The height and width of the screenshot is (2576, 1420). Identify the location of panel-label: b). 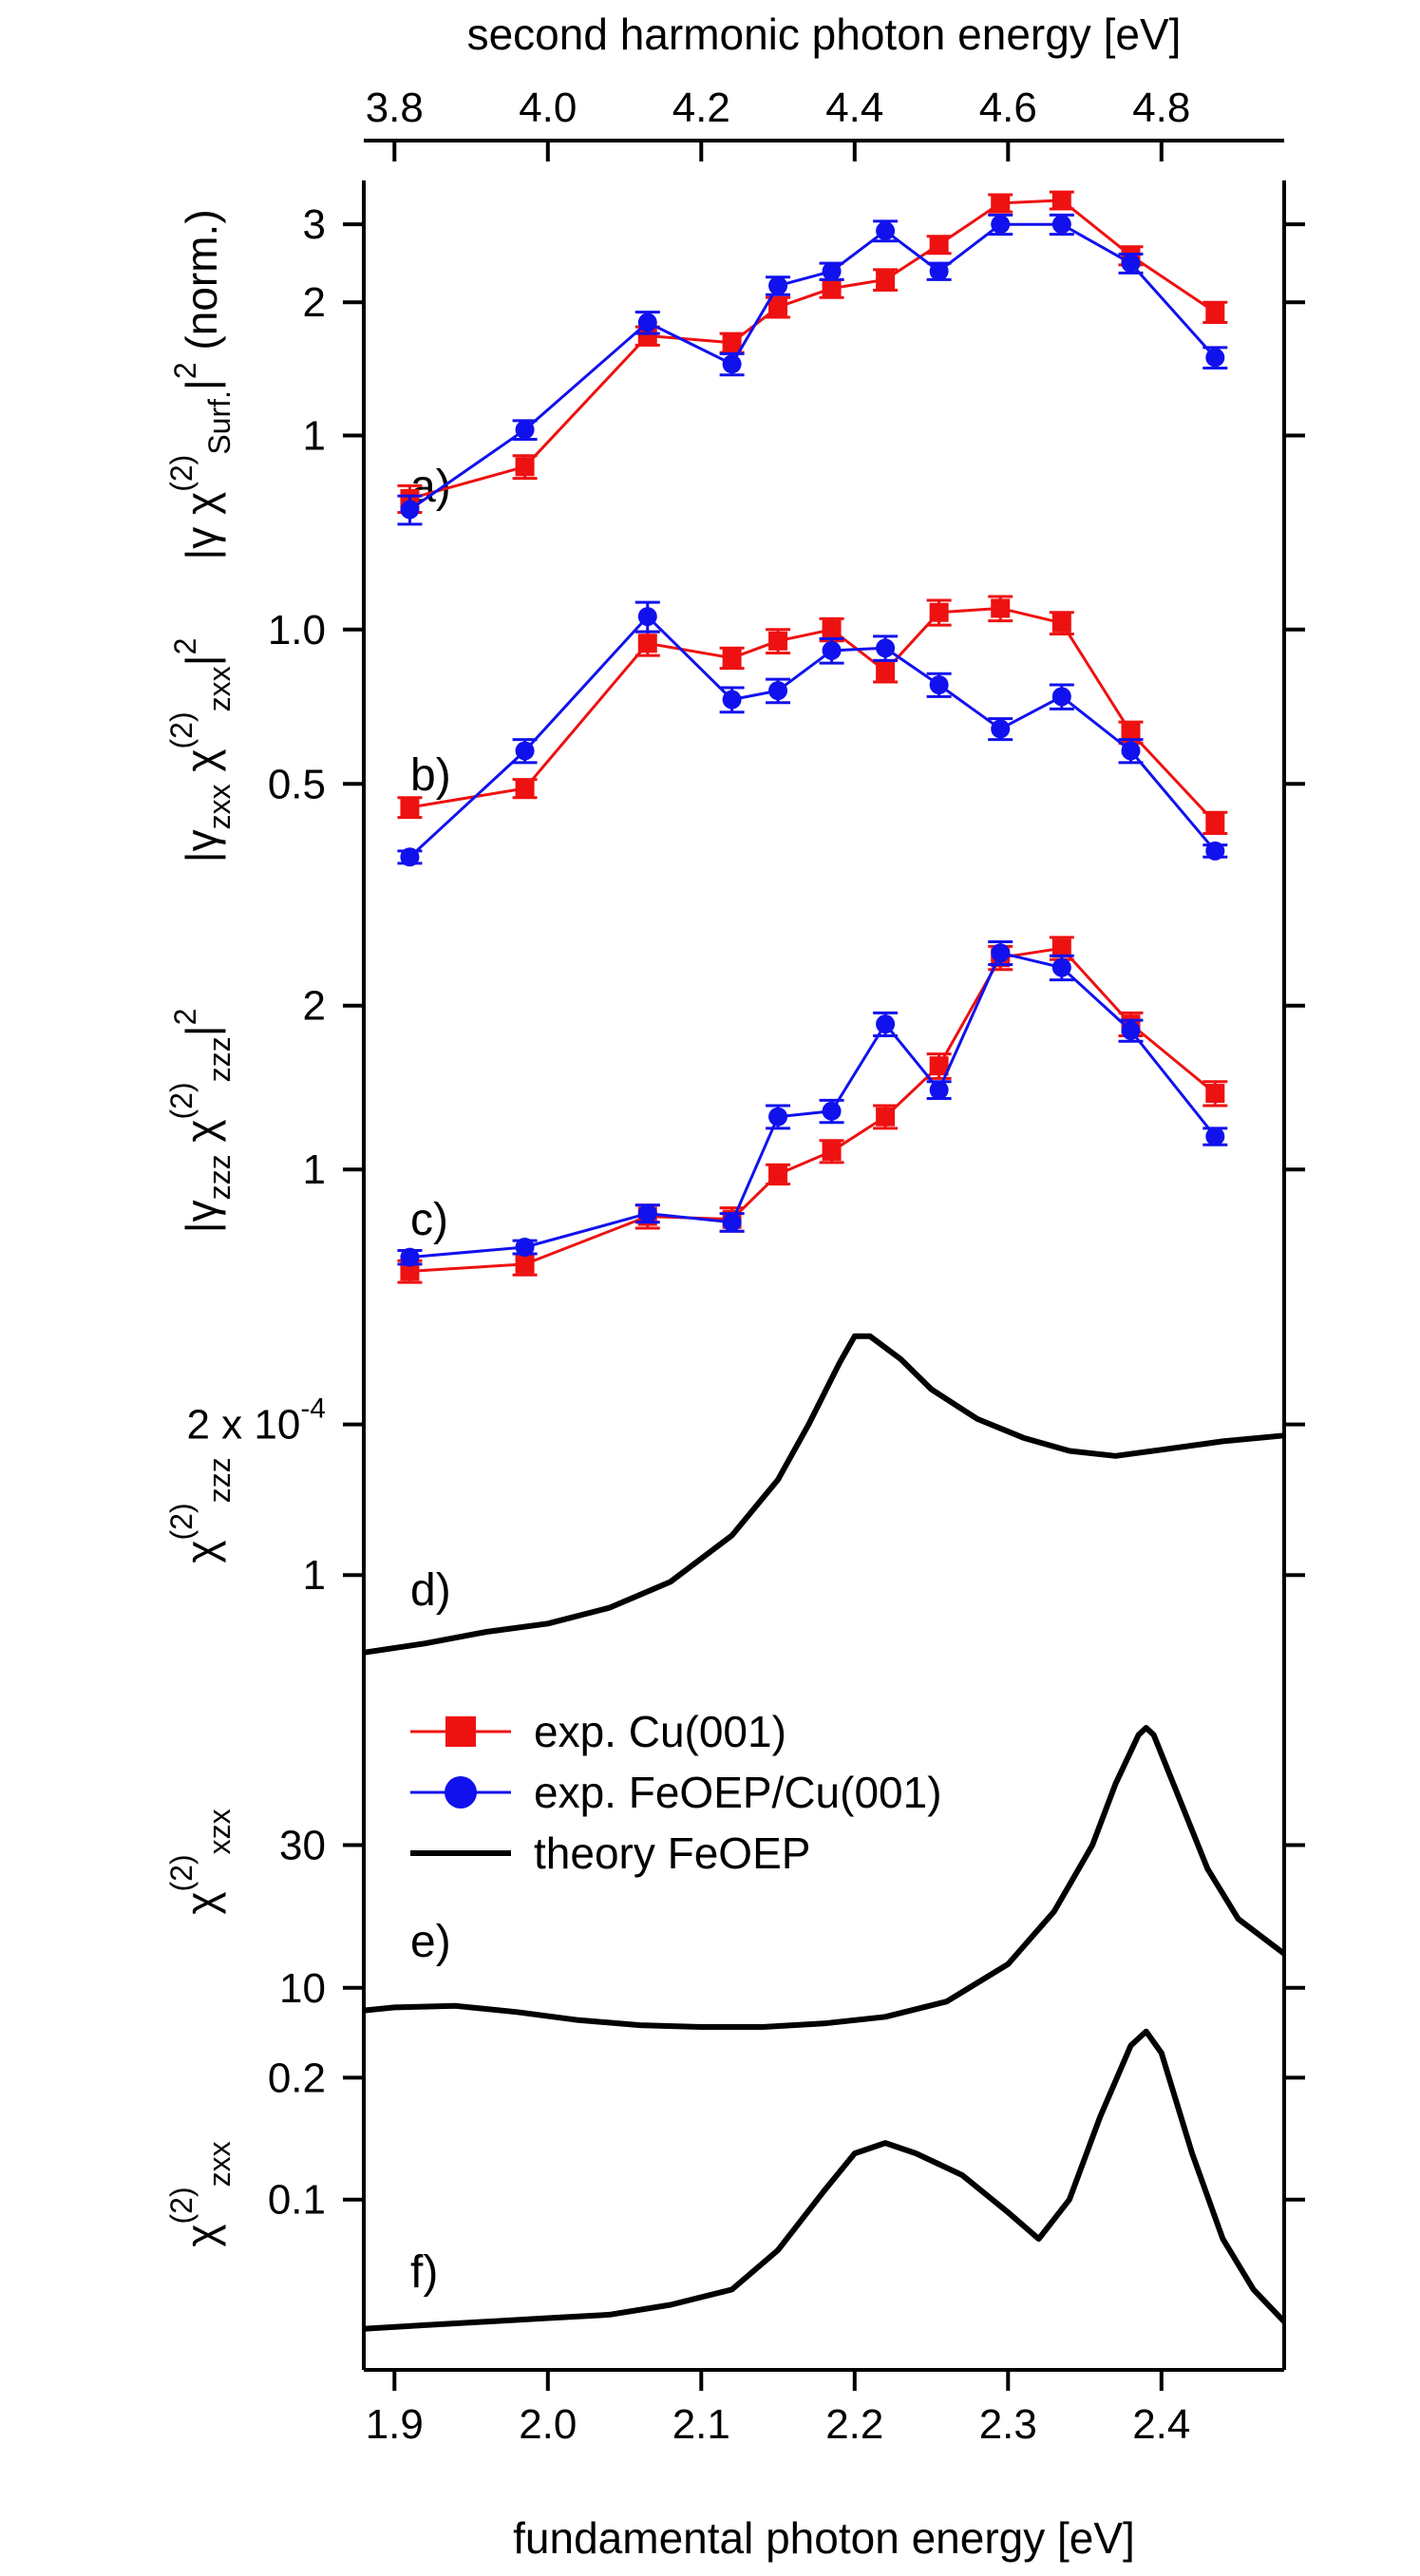
(431, 775).